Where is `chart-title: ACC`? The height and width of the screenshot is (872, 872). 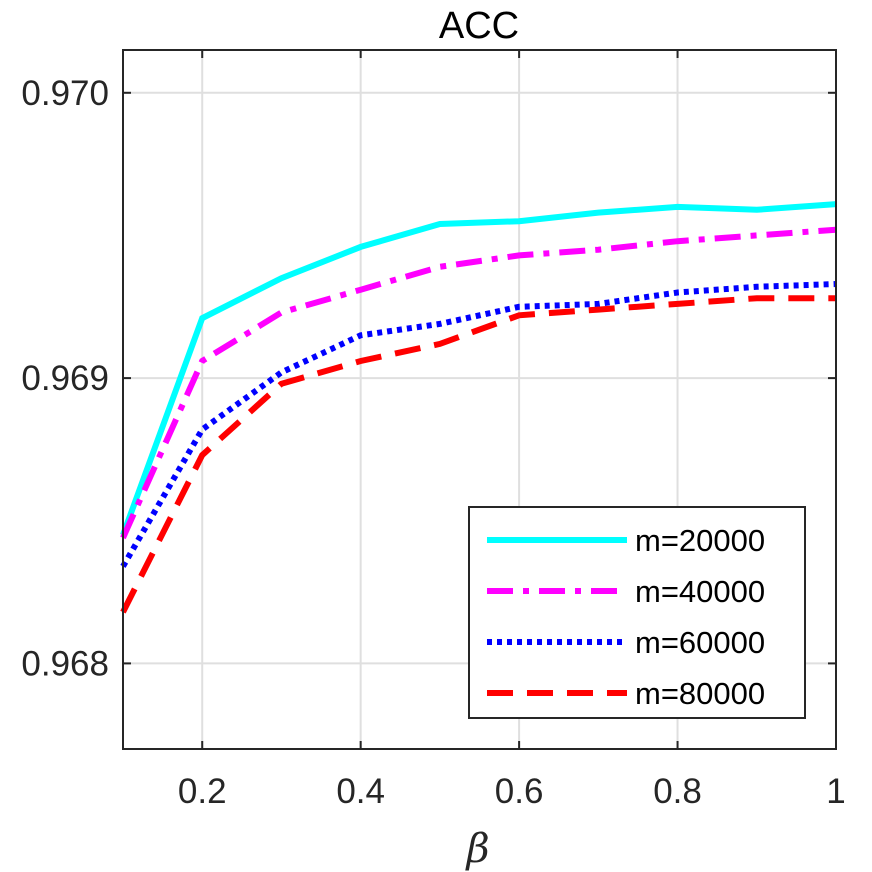 chart-title: ACC is located at coordinates (479, 26).